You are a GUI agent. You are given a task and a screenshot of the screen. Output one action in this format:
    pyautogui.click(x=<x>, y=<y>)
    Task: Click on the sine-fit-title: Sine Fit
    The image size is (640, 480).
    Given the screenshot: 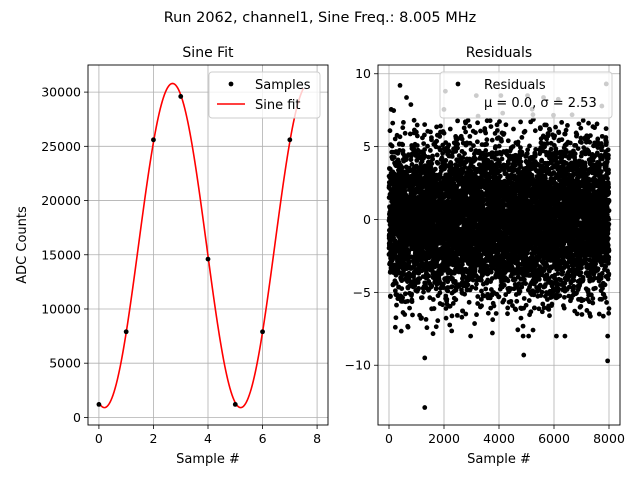 What is the action you would take?
    pyautogui.click(x=208, y=53)
    